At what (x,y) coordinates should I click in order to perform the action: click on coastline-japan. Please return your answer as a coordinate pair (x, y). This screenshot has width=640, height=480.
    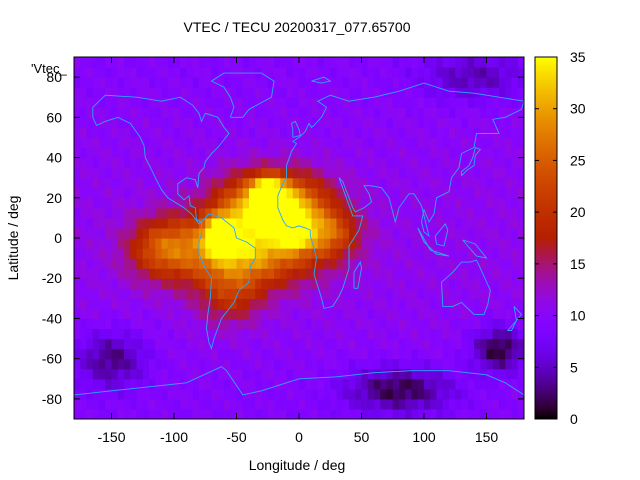
    Looking at the image, I should click on (471, 161).